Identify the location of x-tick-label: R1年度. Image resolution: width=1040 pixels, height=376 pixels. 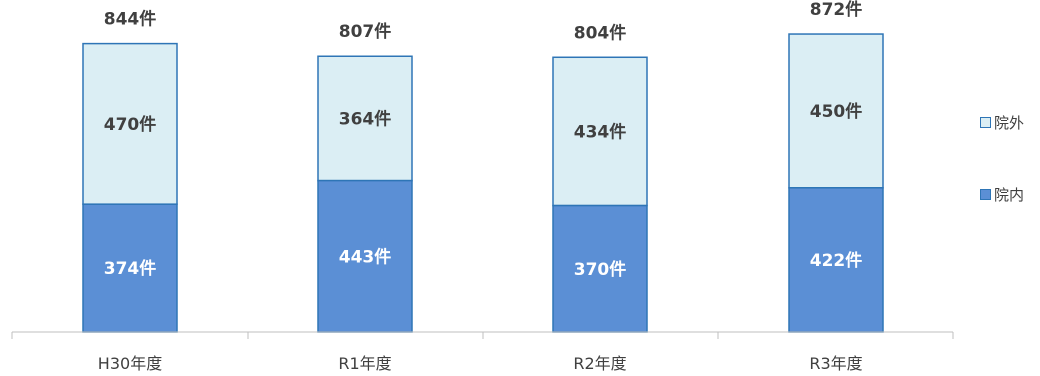
(364, 363).